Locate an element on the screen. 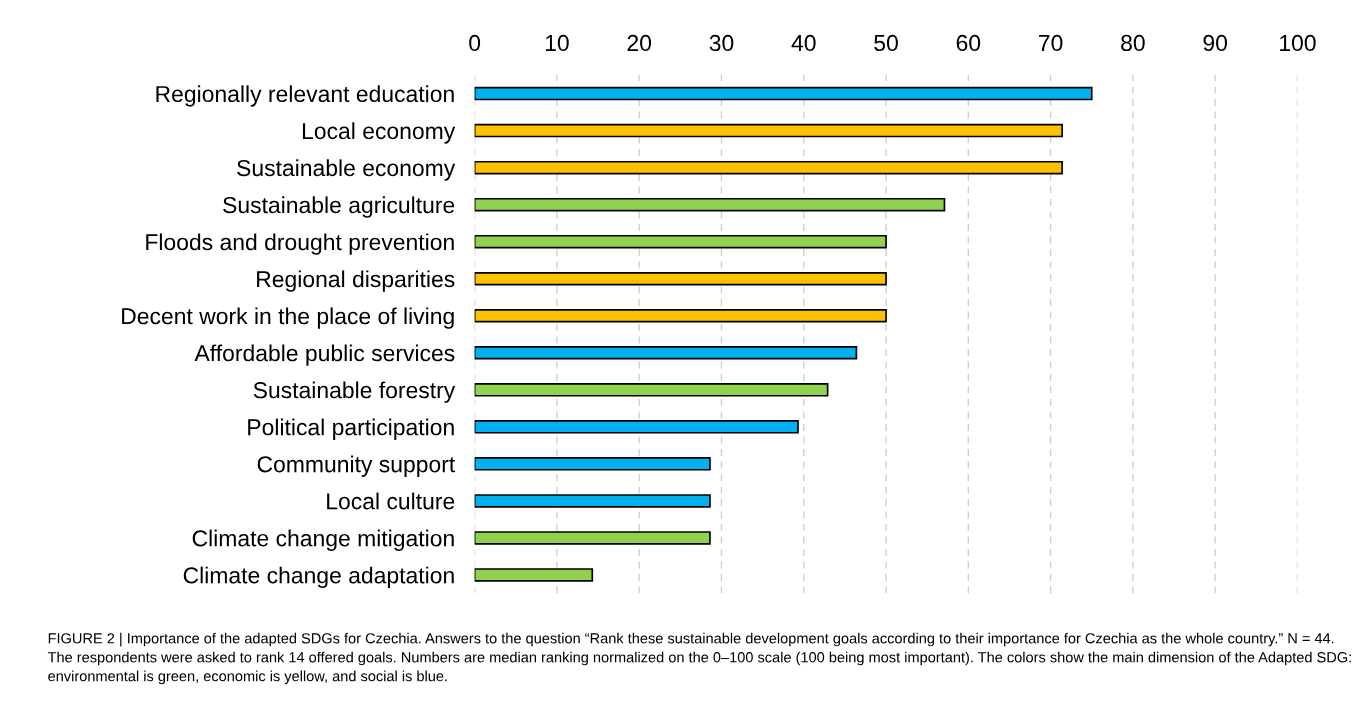 Image resolution: width=1360 pixels, height=715 pixels. y-tick-label: Regional disparities is located at coordinates (356, 281).